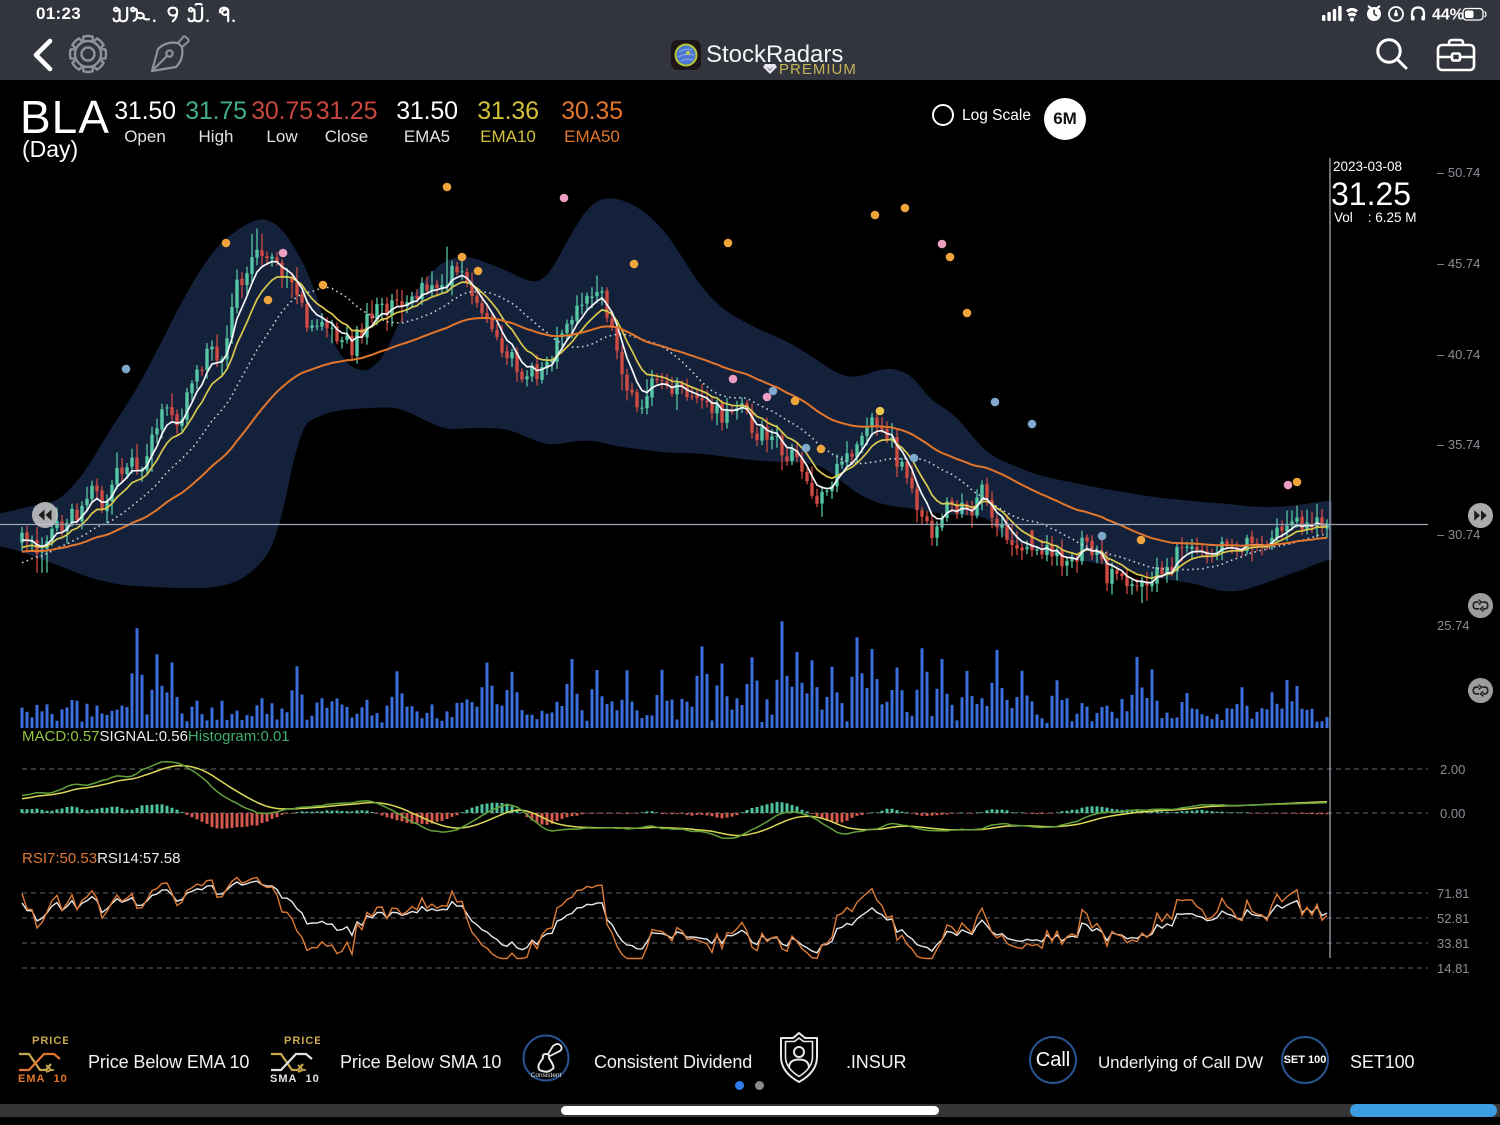 This screenshot has width=1500, height=1125. Describe the element at coordinates (43, 1078) in the screenshot. I see `svg-text: EMA 10` at that location.